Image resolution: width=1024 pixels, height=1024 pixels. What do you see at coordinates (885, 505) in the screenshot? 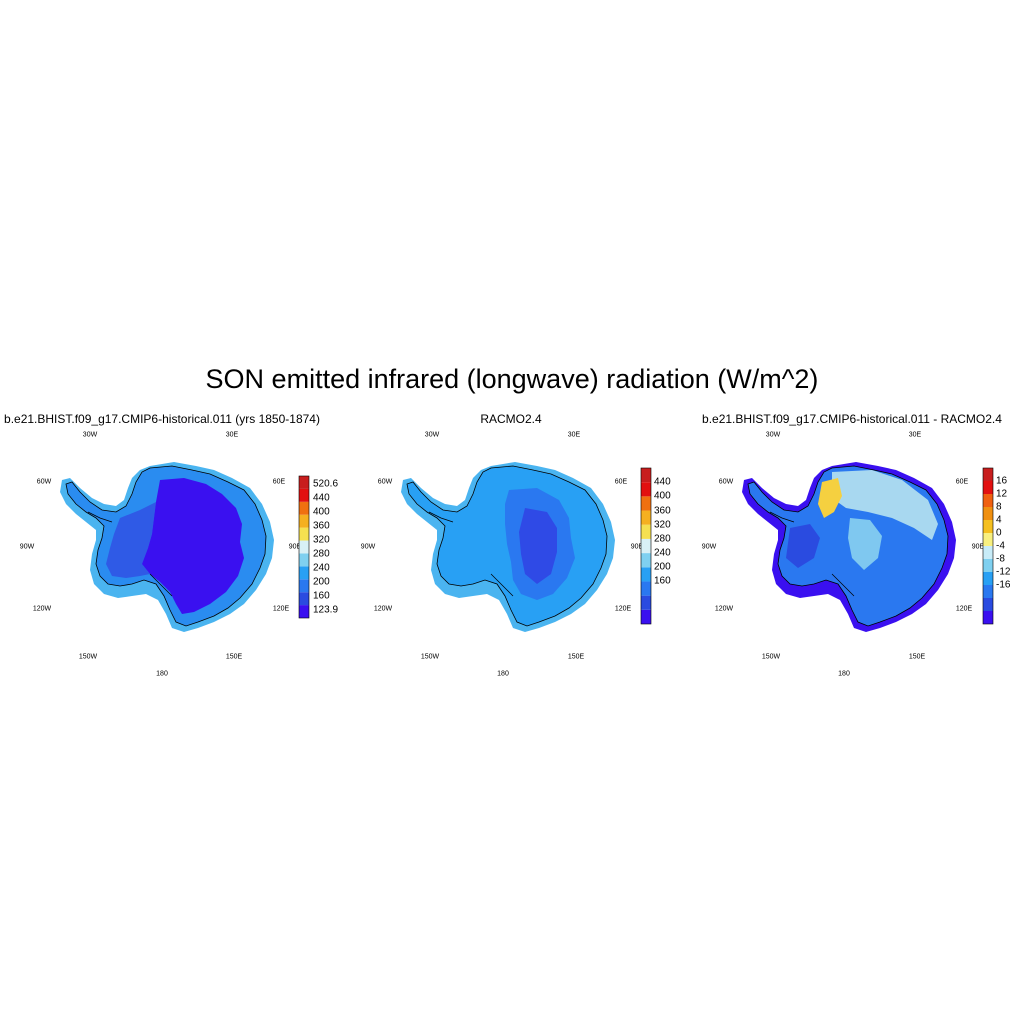
I see `field-positive-region` at bounding box center [885, 505].